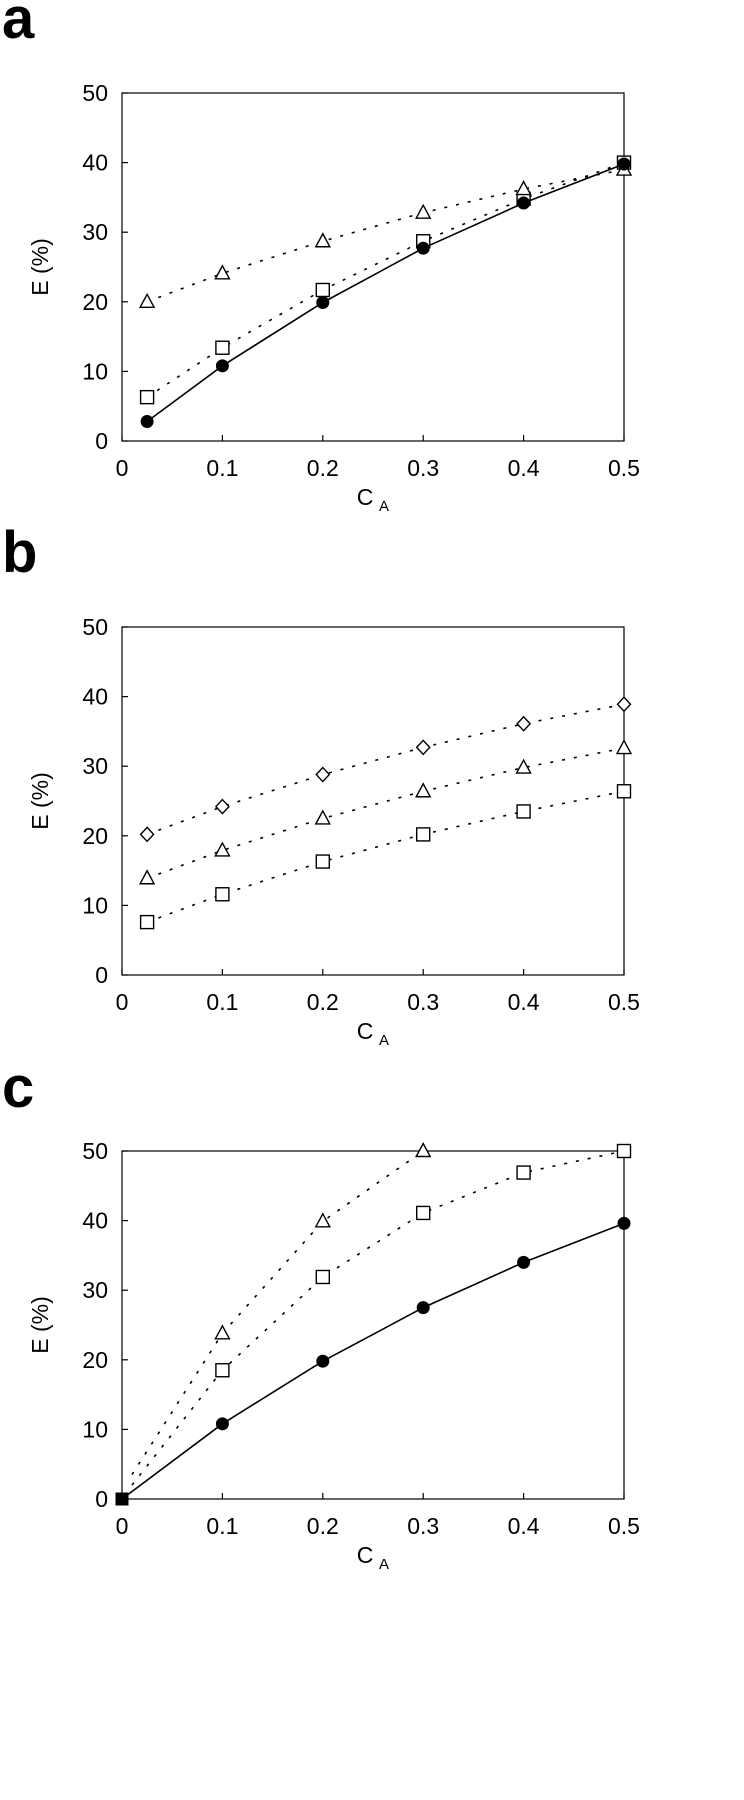 Image resolution: width=744 pixels, height=1800 pixels. What do you see at coordinates (385, 769) in the screenshot?
I see `series-line-open-diamond` at bounding box center [385, 769].